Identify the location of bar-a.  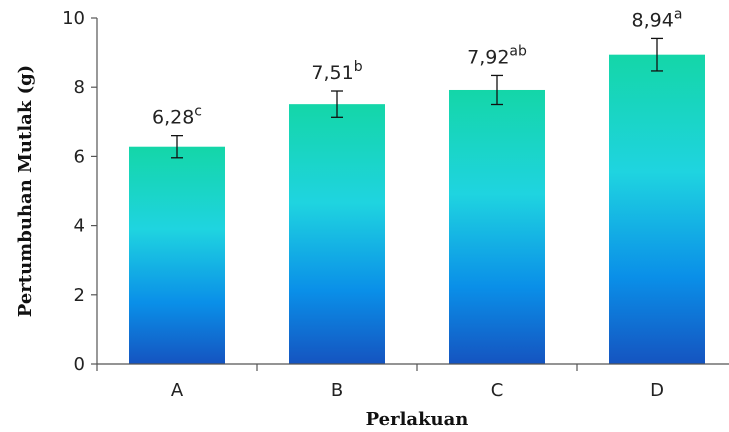
(177, 255).